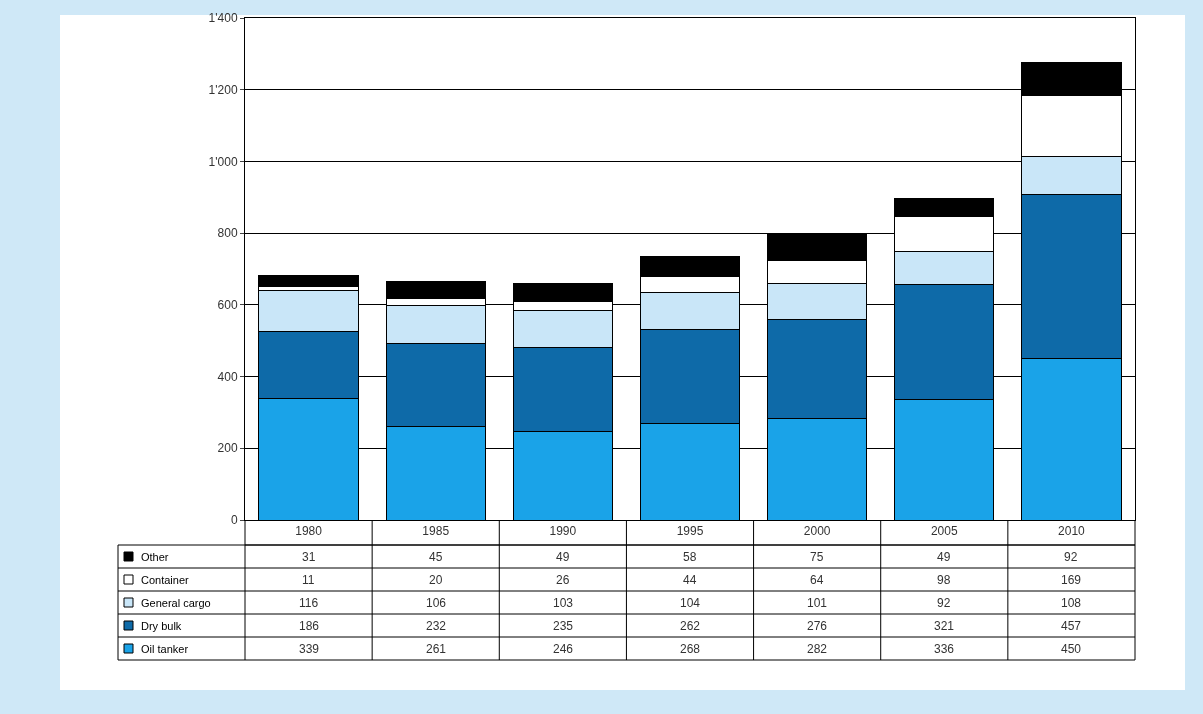 Image resolution: width=1203 pixels, height=714 pixels. I want to click on y-tick-label: 0, so click(234, 520).